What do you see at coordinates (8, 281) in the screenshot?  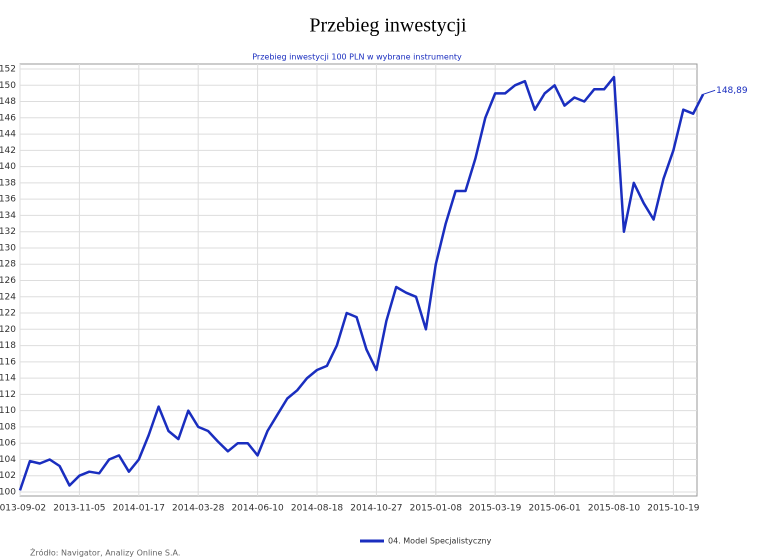 I see `y-tick-label: 126` at bounding box center [8, 281].